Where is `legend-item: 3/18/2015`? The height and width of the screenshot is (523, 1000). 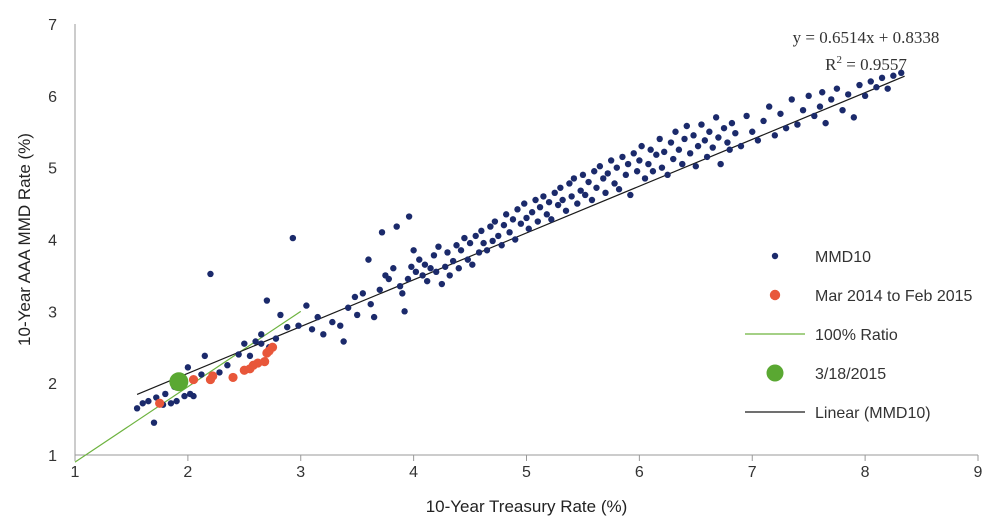
legend-item: 3/18/2015 is located at coordinates (826, 373).